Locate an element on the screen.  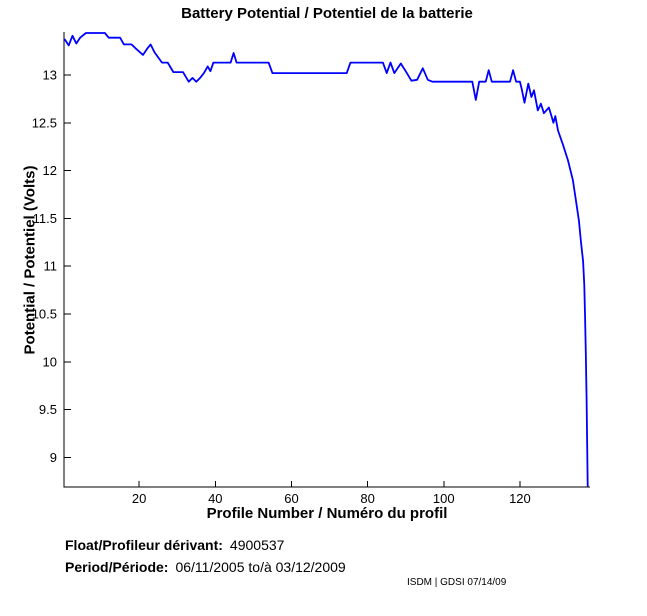
float-value: 4900537 is located at coordinates (257, 545).